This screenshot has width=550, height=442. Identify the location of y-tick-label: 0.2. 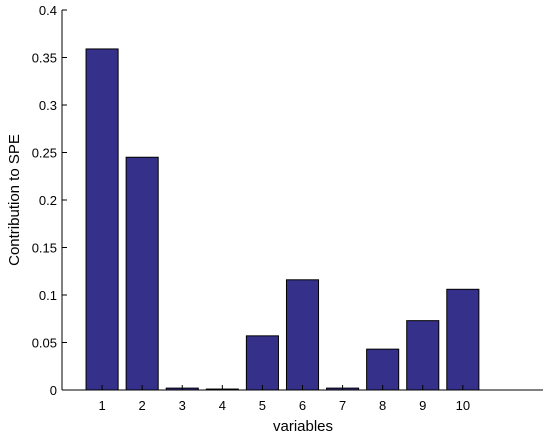
(48, 200).